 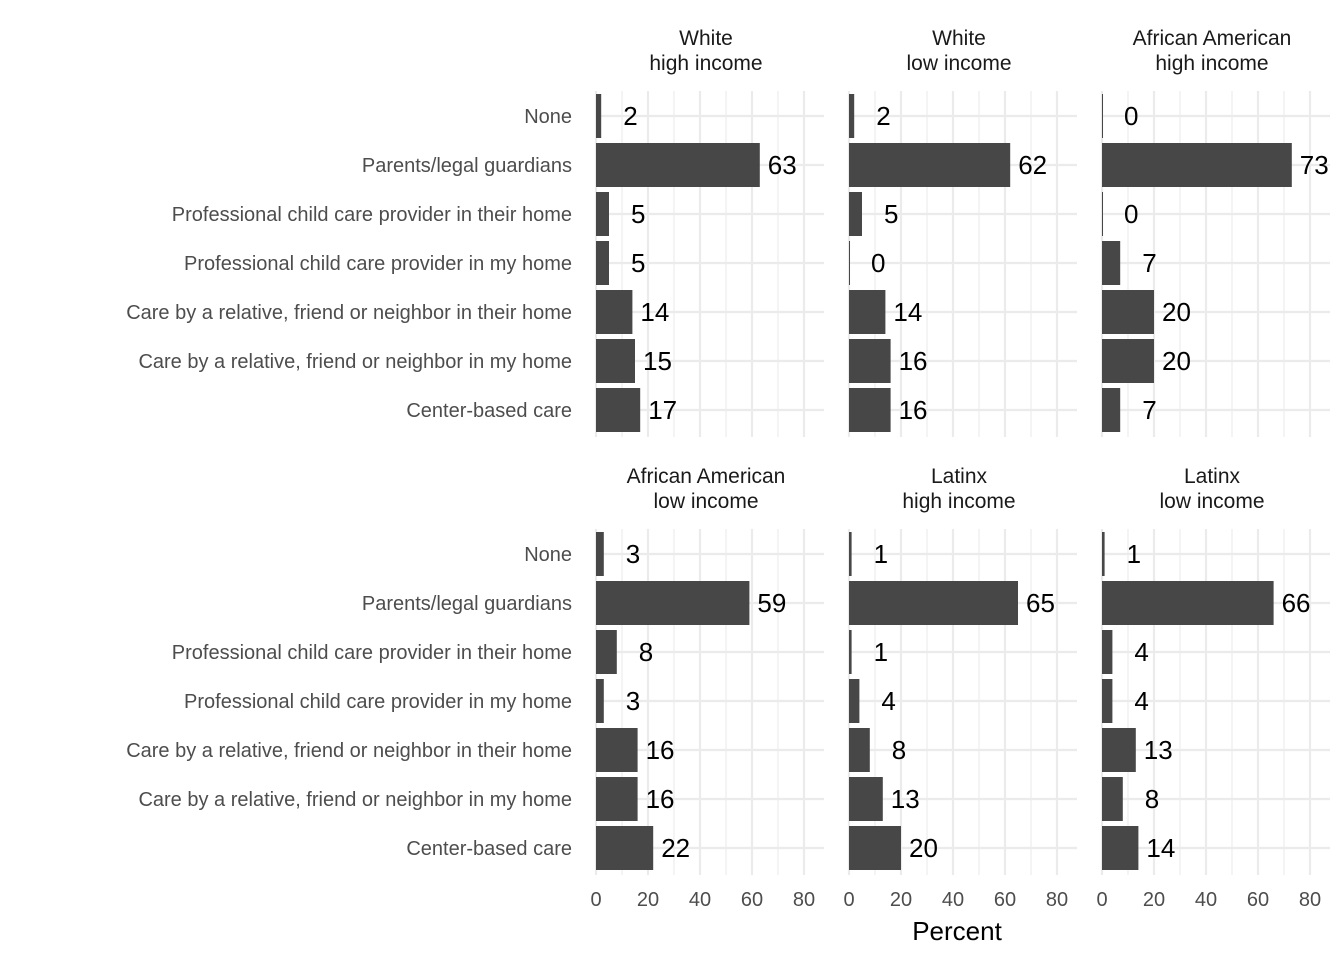 I want to click on value-label: 16, so click(x=660, y=799).